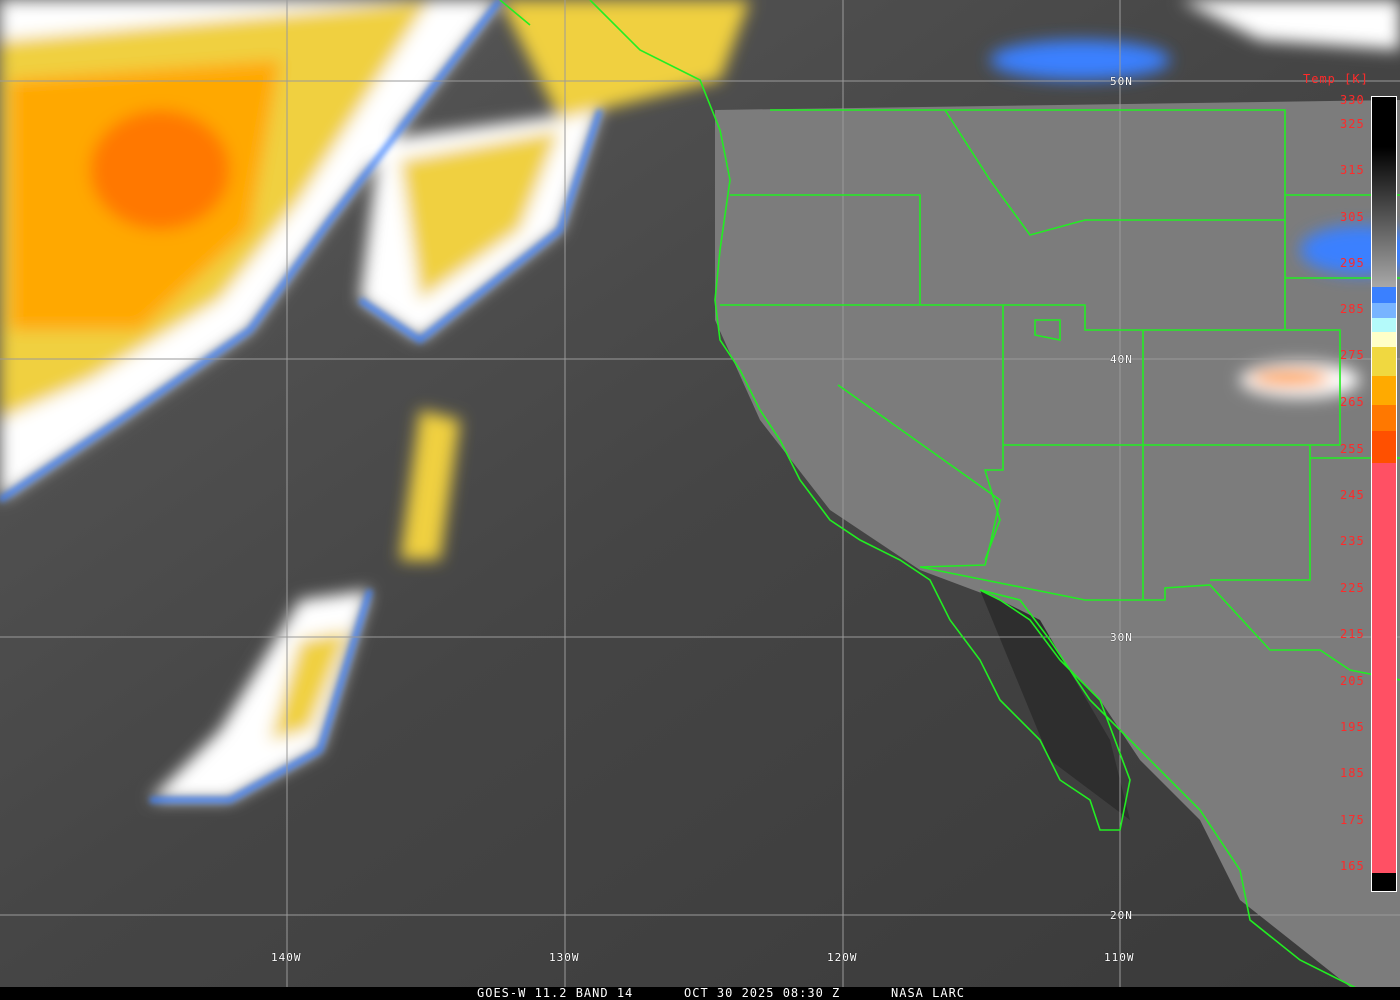  Describe the element at coordinates (1352, 727) in the screenshot. I see `colorbar-tick-195: 195` at that location.